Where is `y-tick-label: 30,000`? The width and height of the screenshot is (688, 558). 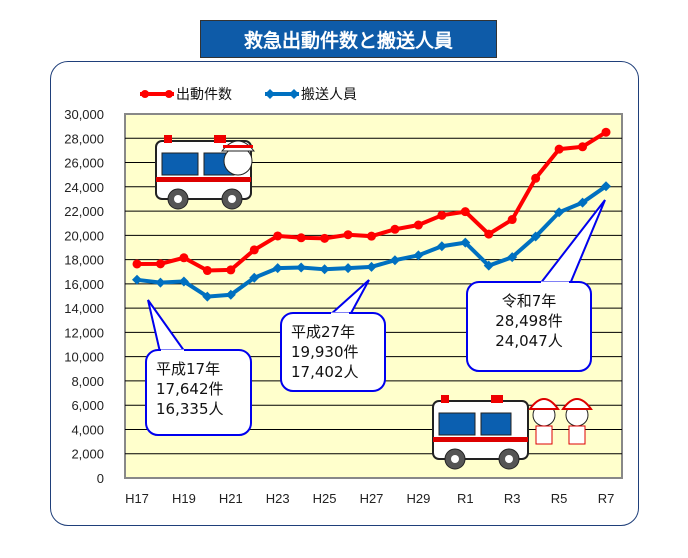
y-tick-label: 30,000 is located at coordinates (84, 114).